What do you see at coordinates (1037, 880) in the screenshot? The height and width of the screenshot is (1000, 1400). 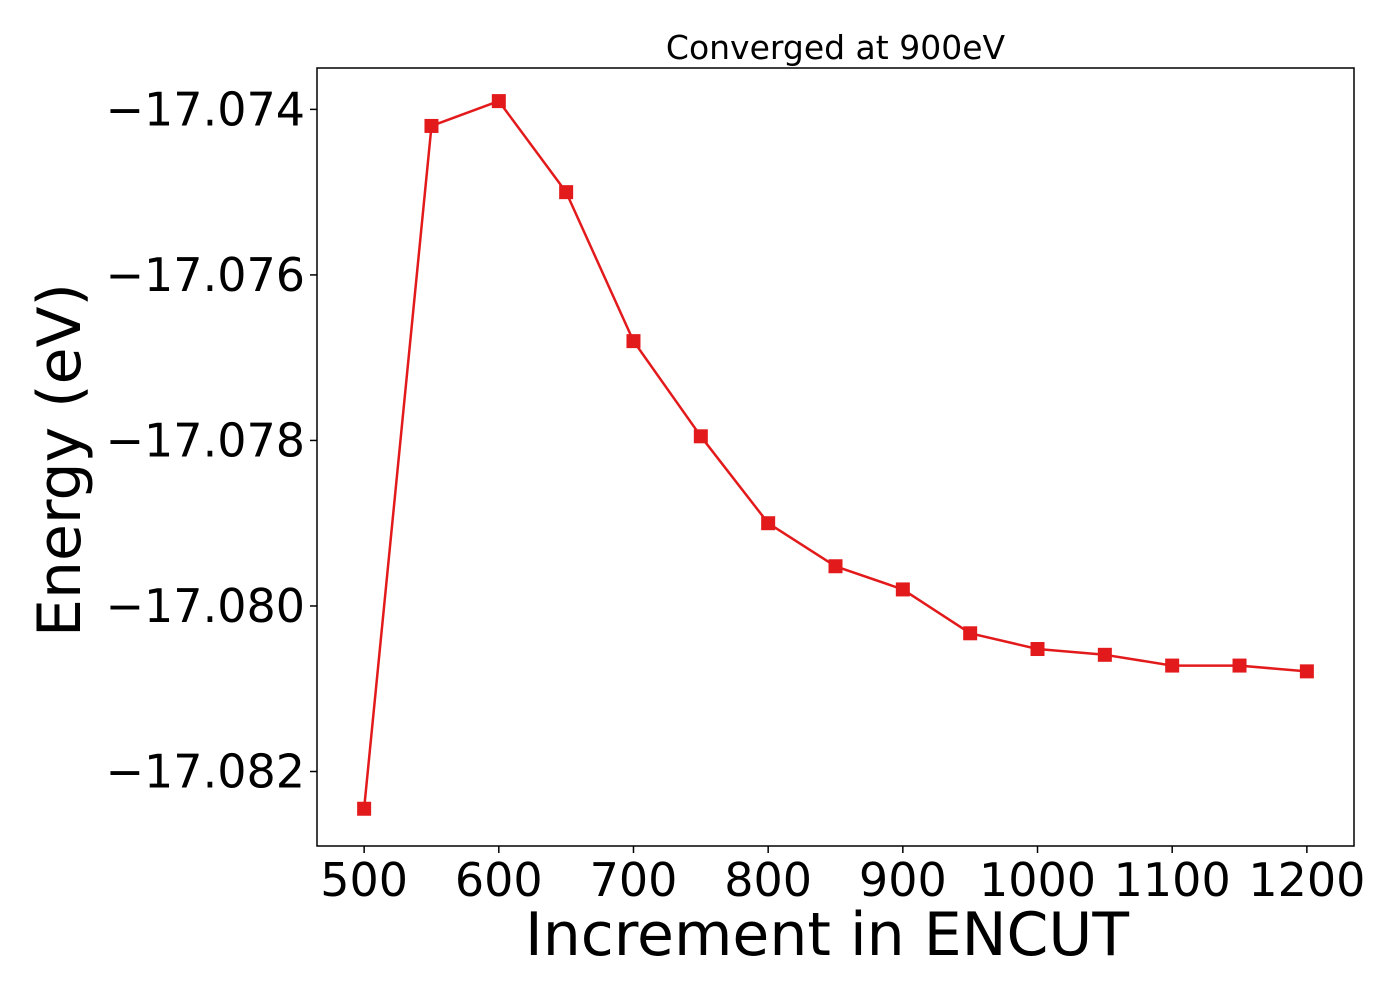 I see `x-tick-label: 1000` at bounding box center [1037, 880].